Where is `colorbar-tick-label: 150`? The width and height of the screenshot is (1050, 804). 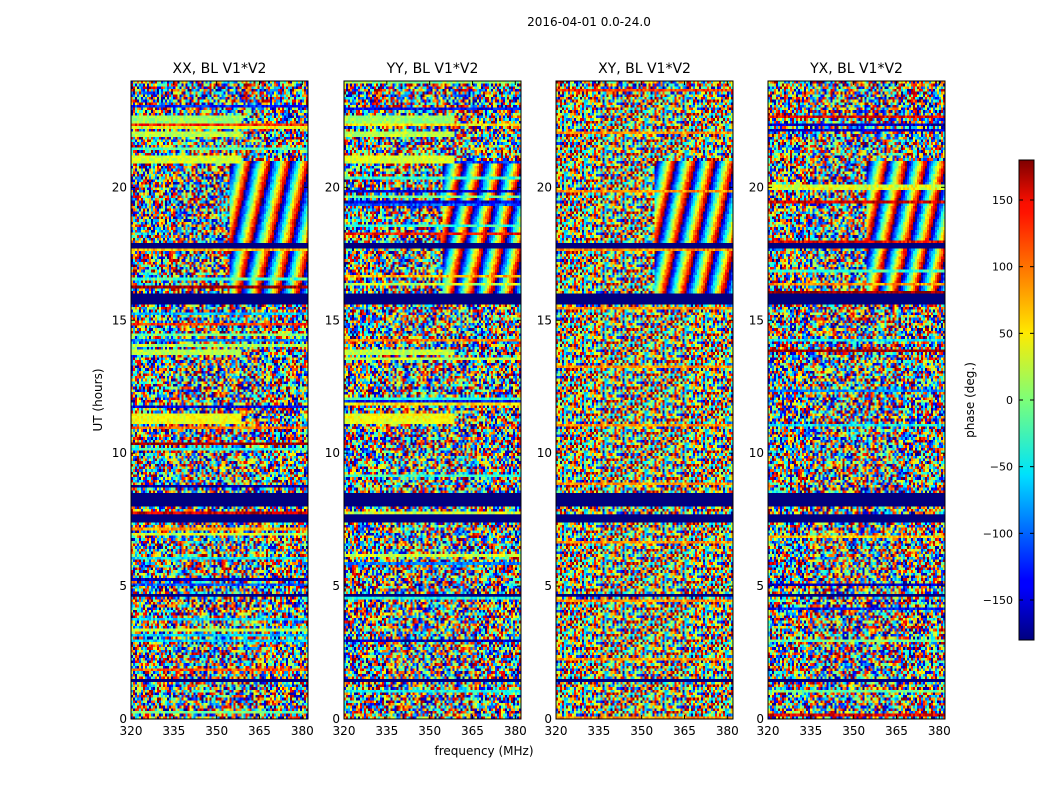
colorbar-tick-label: 150 is located at coordinates (1002, 200).